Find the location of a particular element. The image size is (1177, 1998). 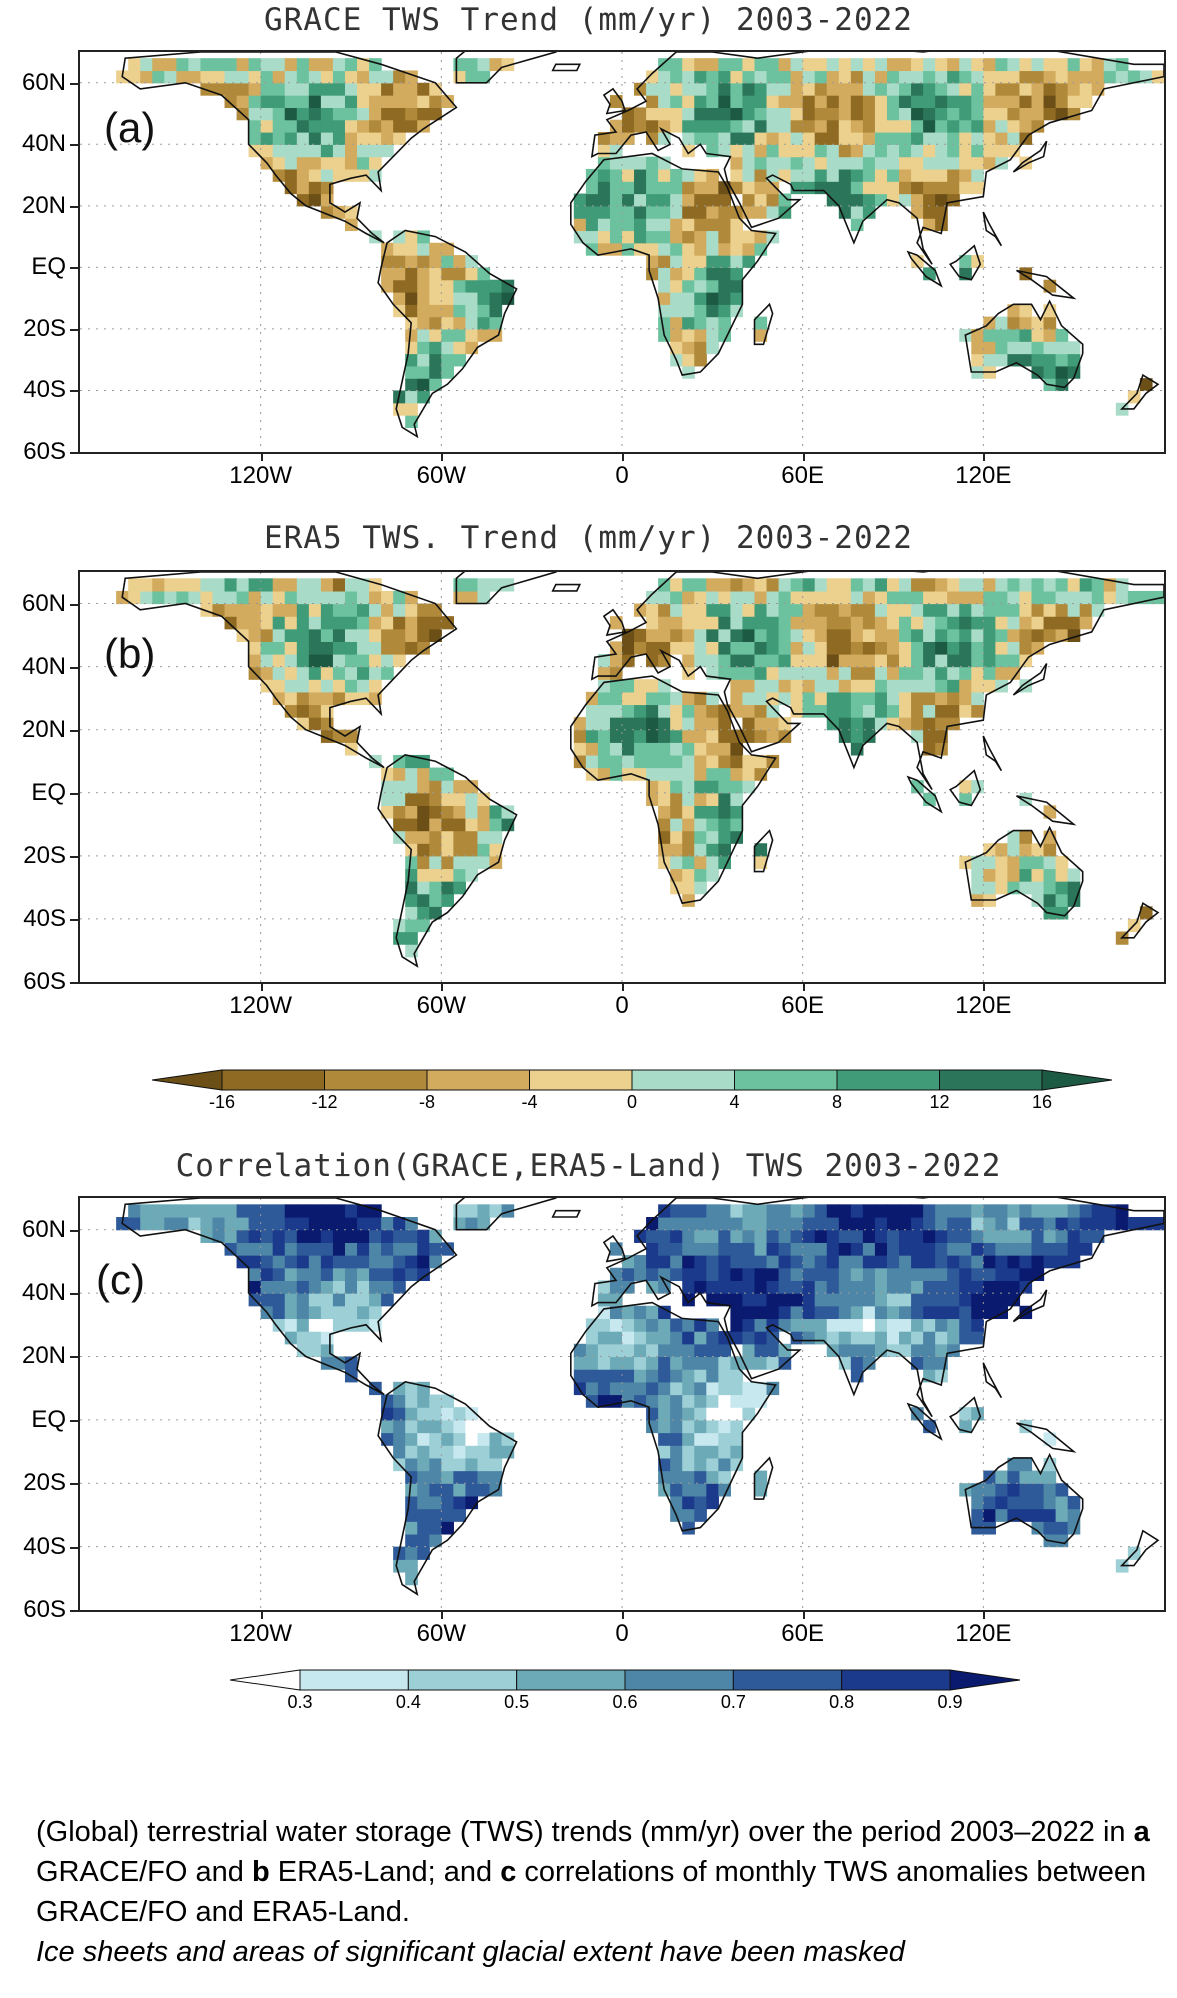

colorbar-label: 0 is located at coordinates (631, 1102).